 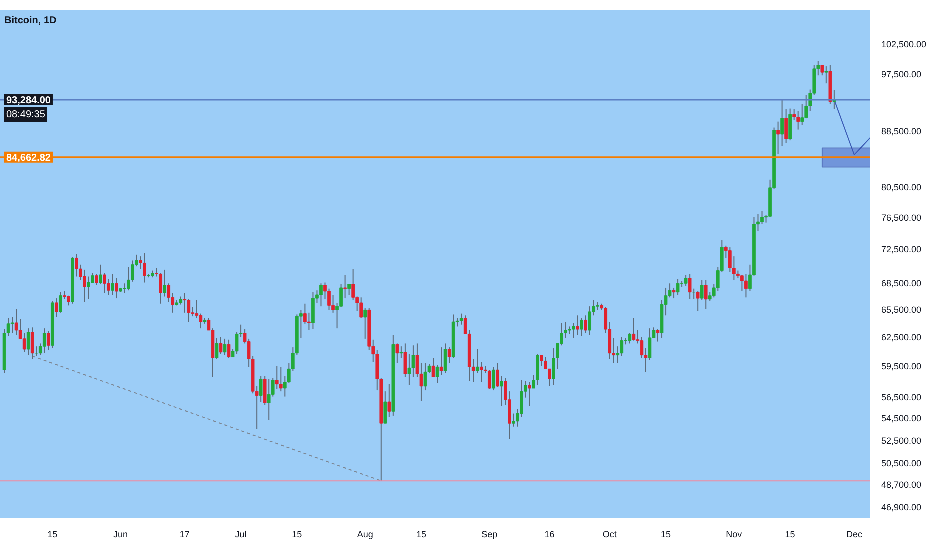 I want to click on y-tick-label: 102,500.00, so click(x=904, y=45).